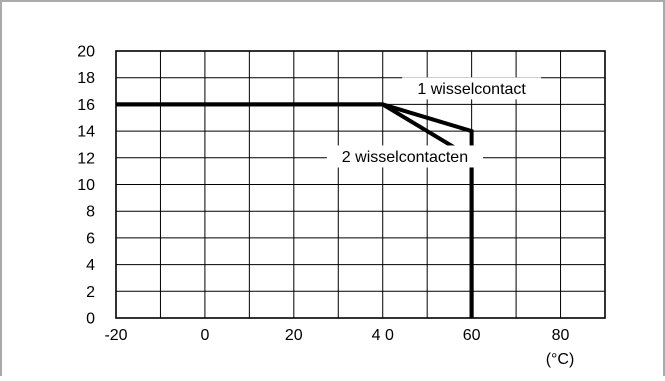 The image size is (665, 381). I want to click on y-tick-label: 20, so click(86, 52).